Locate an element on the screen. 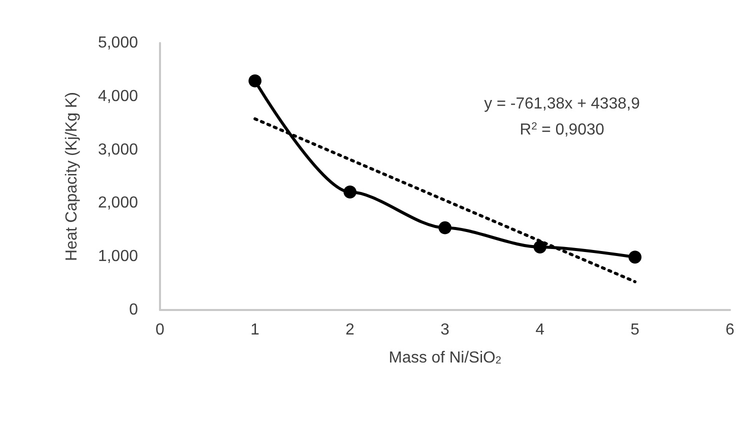  y-tick-label: 3,000 is located at coordinates (118, 149).